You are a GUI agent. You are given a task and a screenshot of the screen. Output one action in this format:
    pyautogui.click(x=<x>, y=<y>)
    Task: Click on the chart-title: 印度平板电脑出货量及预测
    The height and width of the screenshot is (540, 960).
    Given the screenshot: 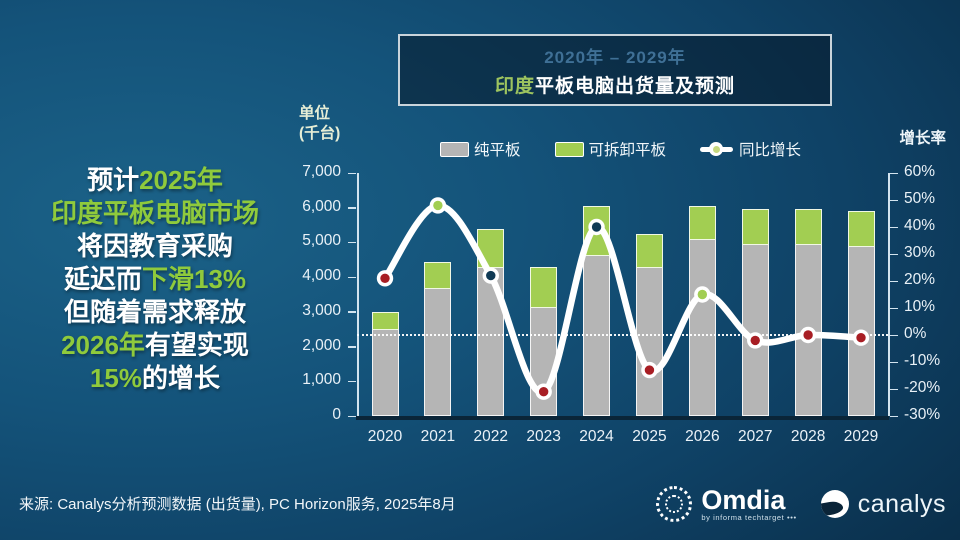 What is the action you would take?
    pyautogui.click(x=615, y=84)
    